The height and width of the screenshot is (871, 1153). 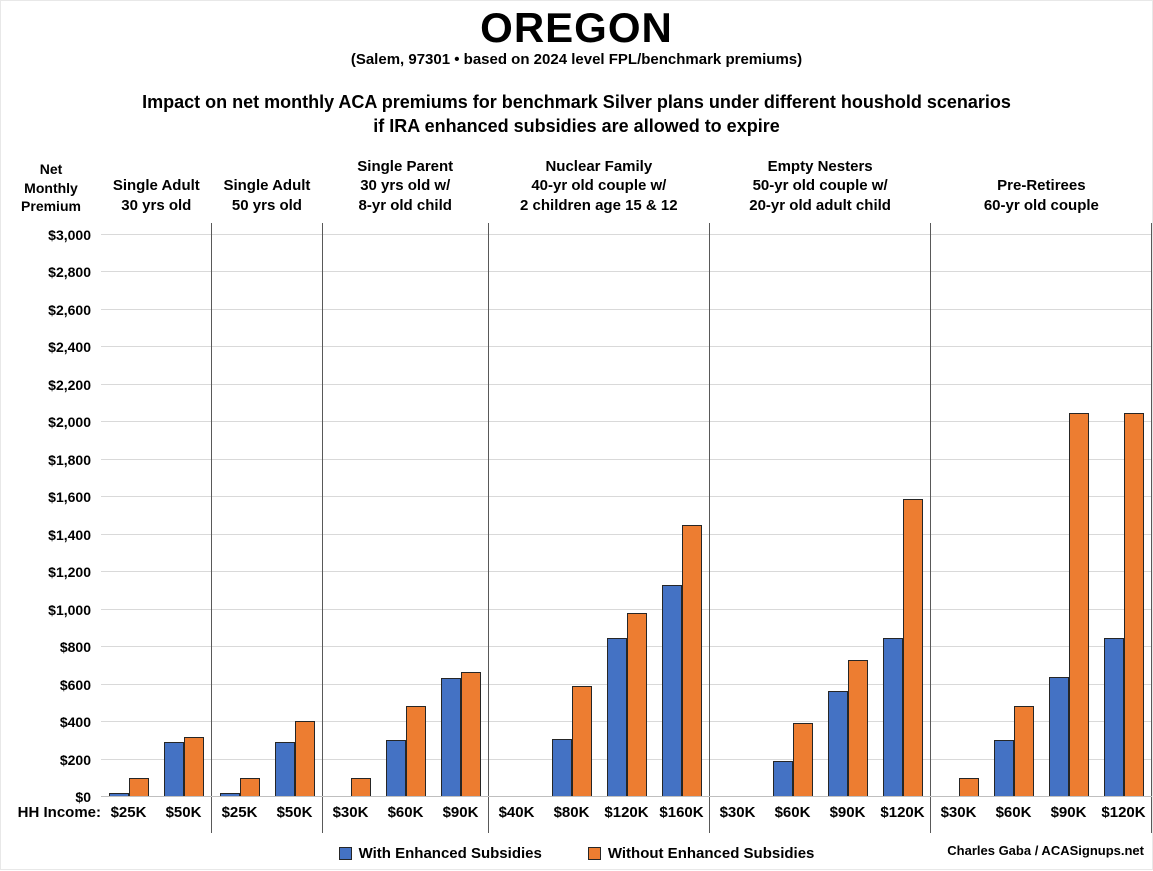 What do you see at coordinates (1041, 205) in the screenshot?
I see `scenario-header-line: 60-yr old couple` at bounding box center [1041, 205].